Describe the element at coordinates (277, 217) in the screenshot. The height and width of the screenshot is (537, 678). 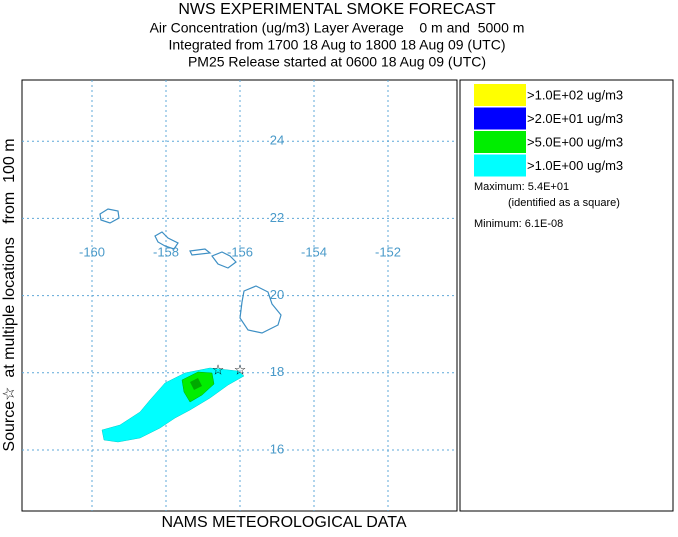
I see `lat-label: 22` at that location.